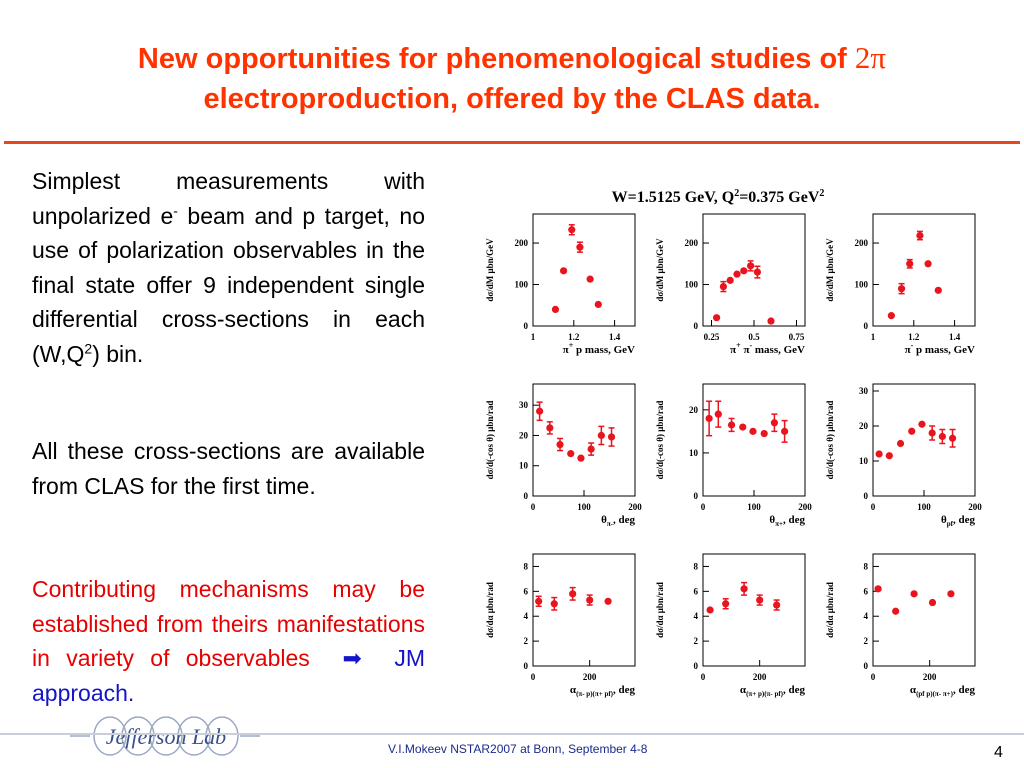 The height and width of the screenshot is (768, 1024). I want to click on page-number: 4, so click(998, 752).